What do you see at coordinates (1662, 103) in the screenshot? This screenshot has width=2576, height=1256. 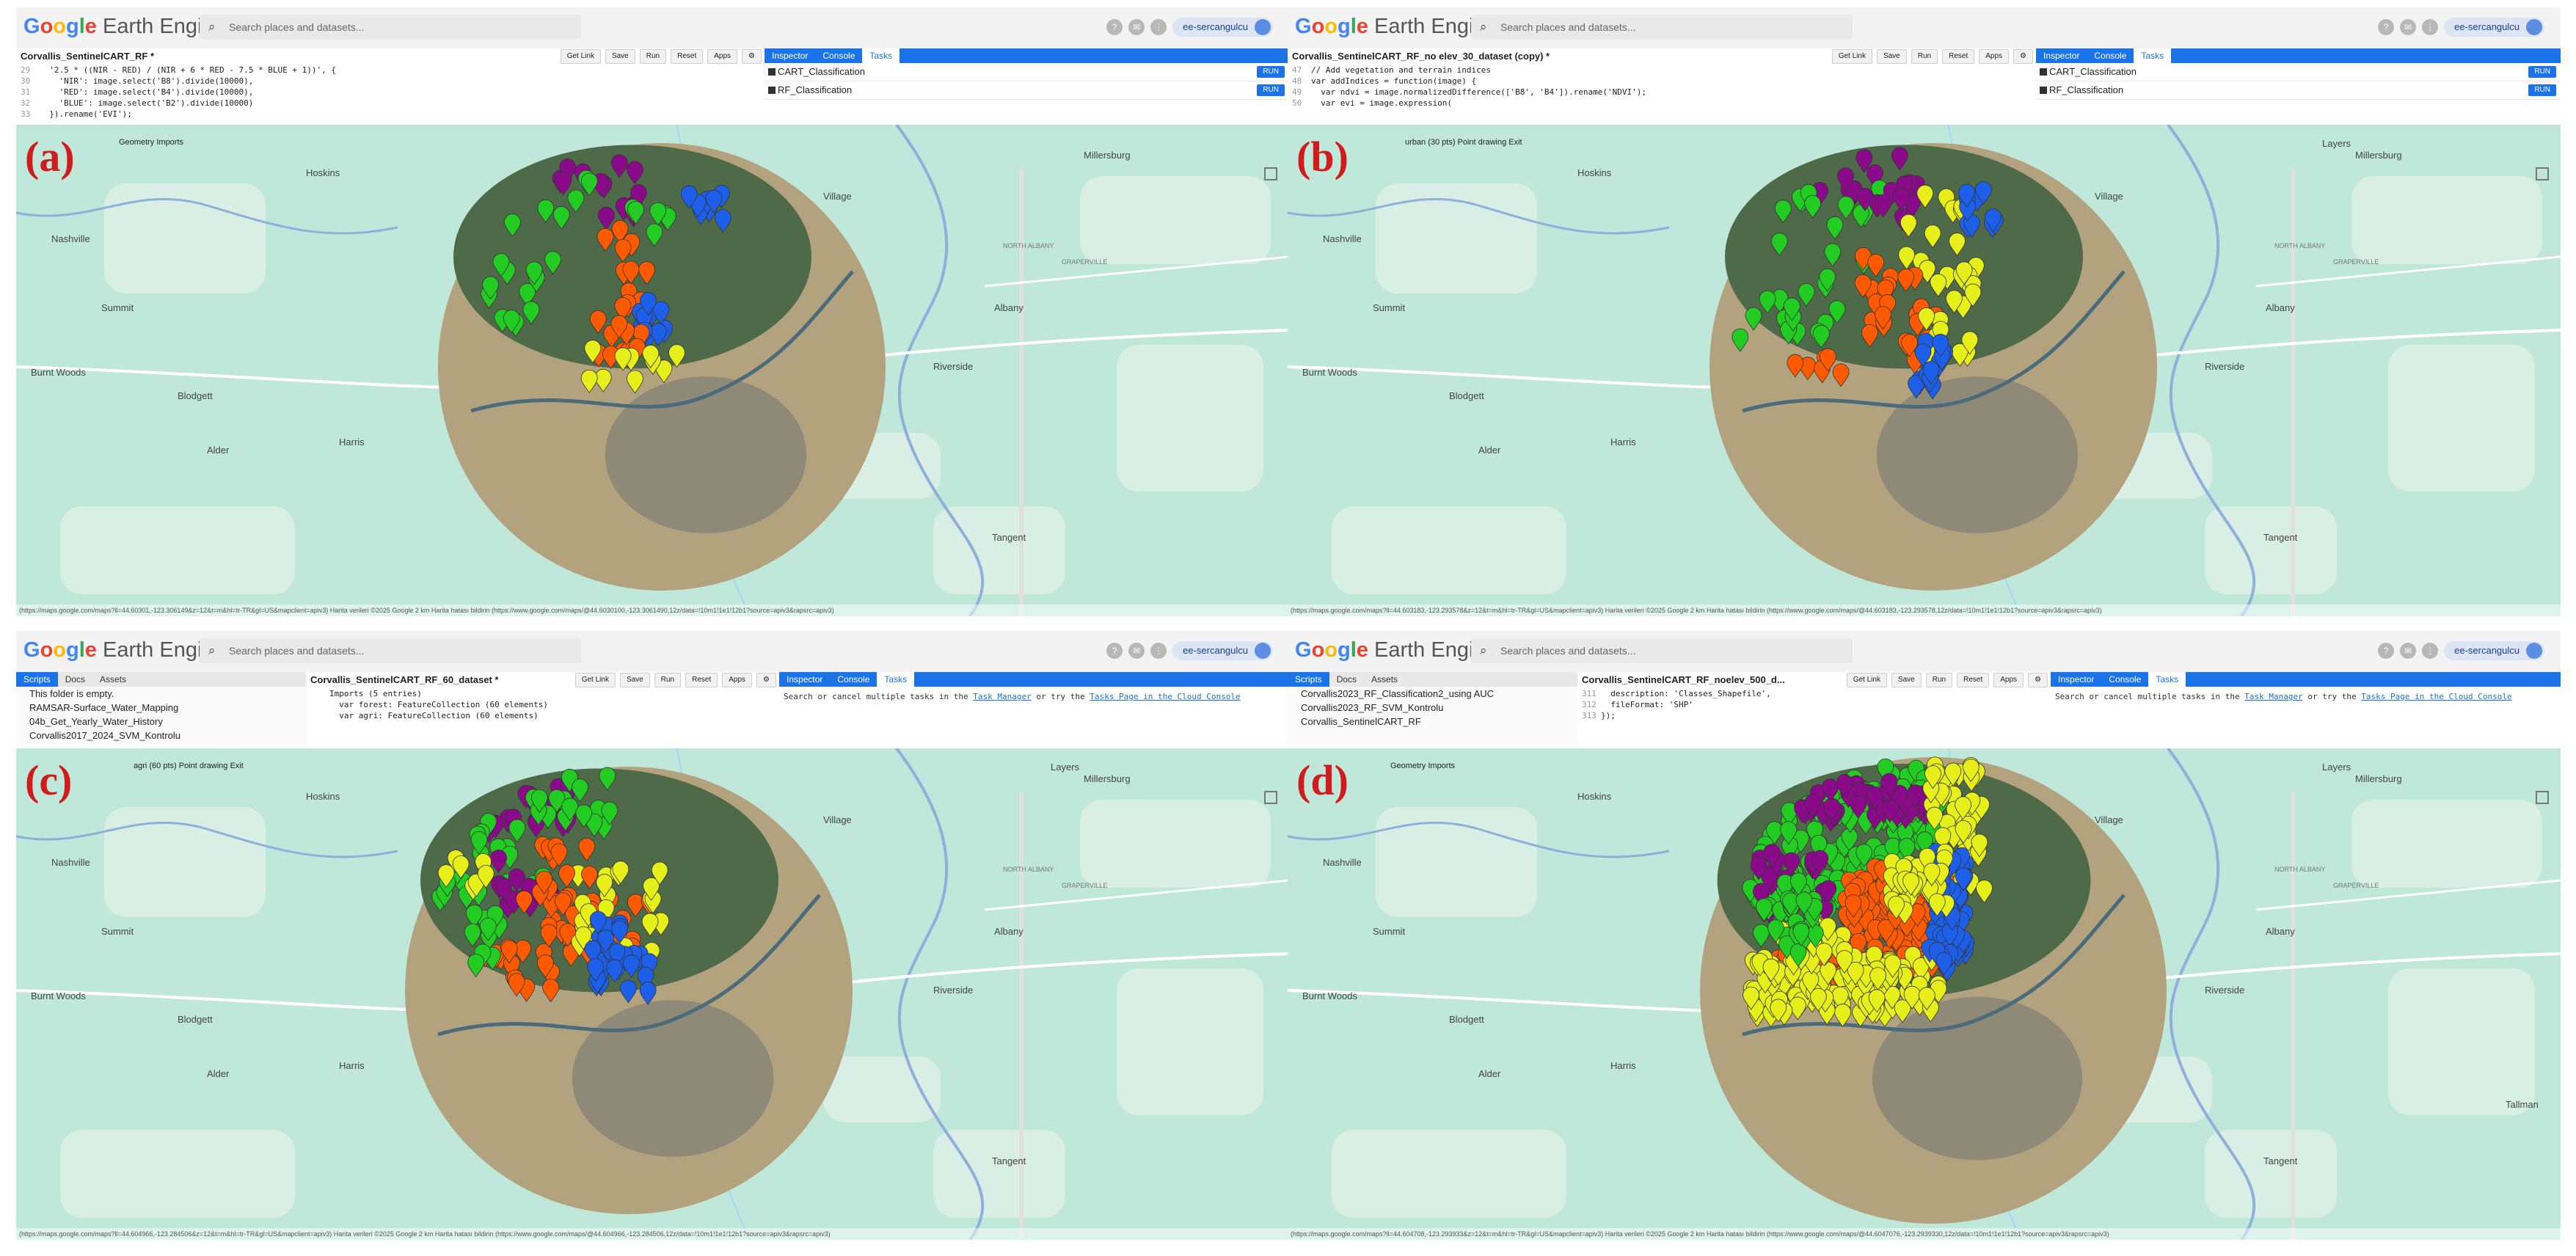 I see `code-line: 50 var evi = image.expression(` at bounding box center [1662, 103].